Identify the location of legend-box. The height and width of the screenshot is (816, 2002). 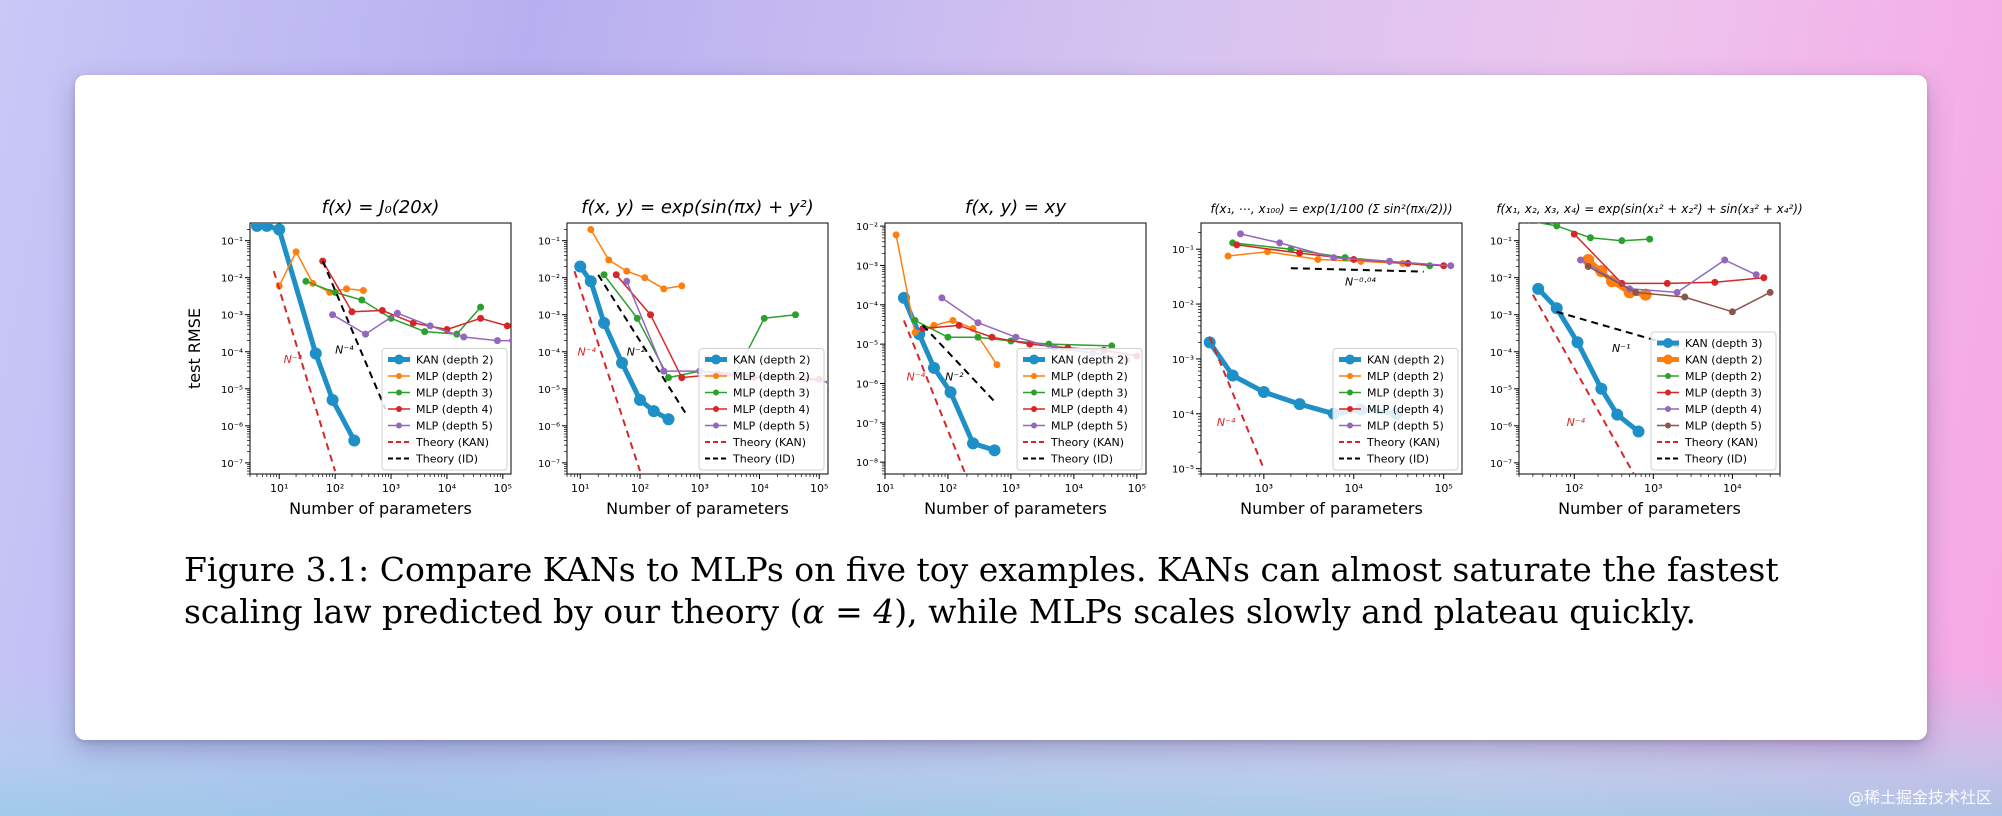
(1395, 409).